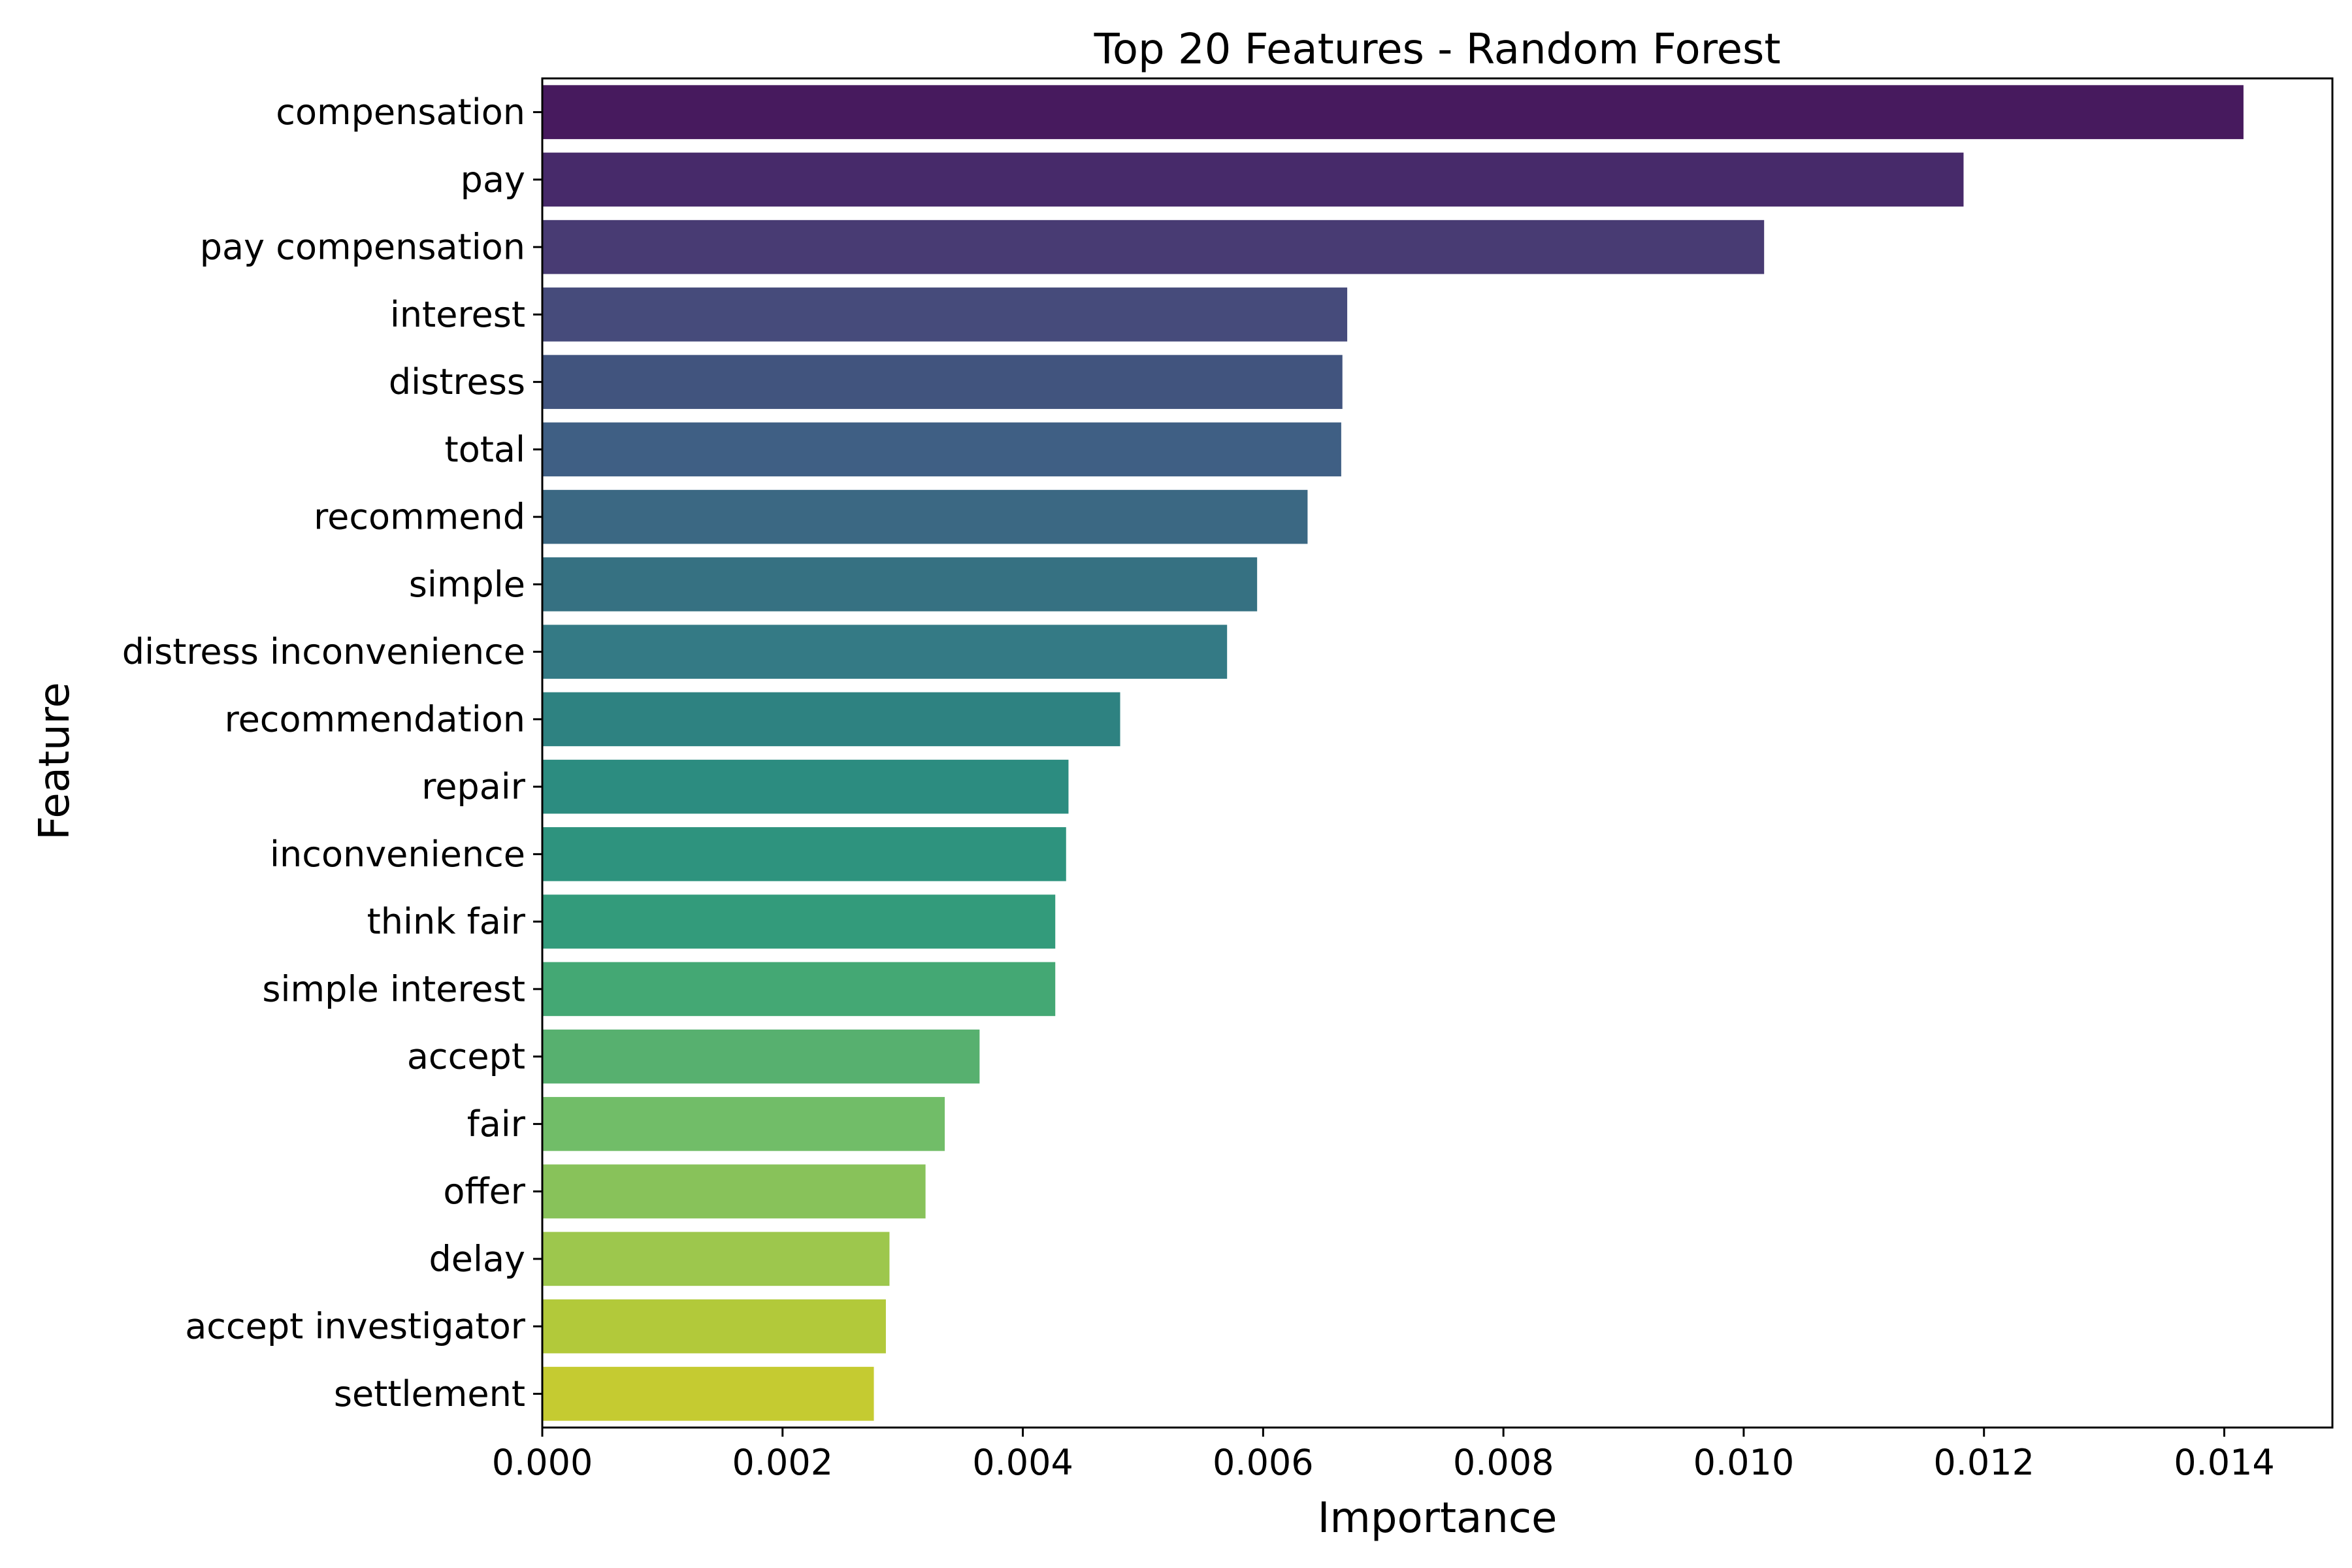 The height and width of the screenshot is (1568, 2352). Describe the element at coordinates (799, 989) in the screenshot. I see `bar-simple-interest` at that location.